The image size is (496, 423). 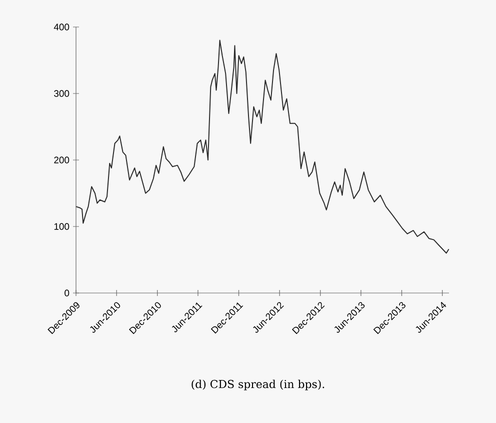 What do you see at coordinates (62, 93) in the screenshot?
I see `y-tick-label: 300` at bounding box center [62, 93].